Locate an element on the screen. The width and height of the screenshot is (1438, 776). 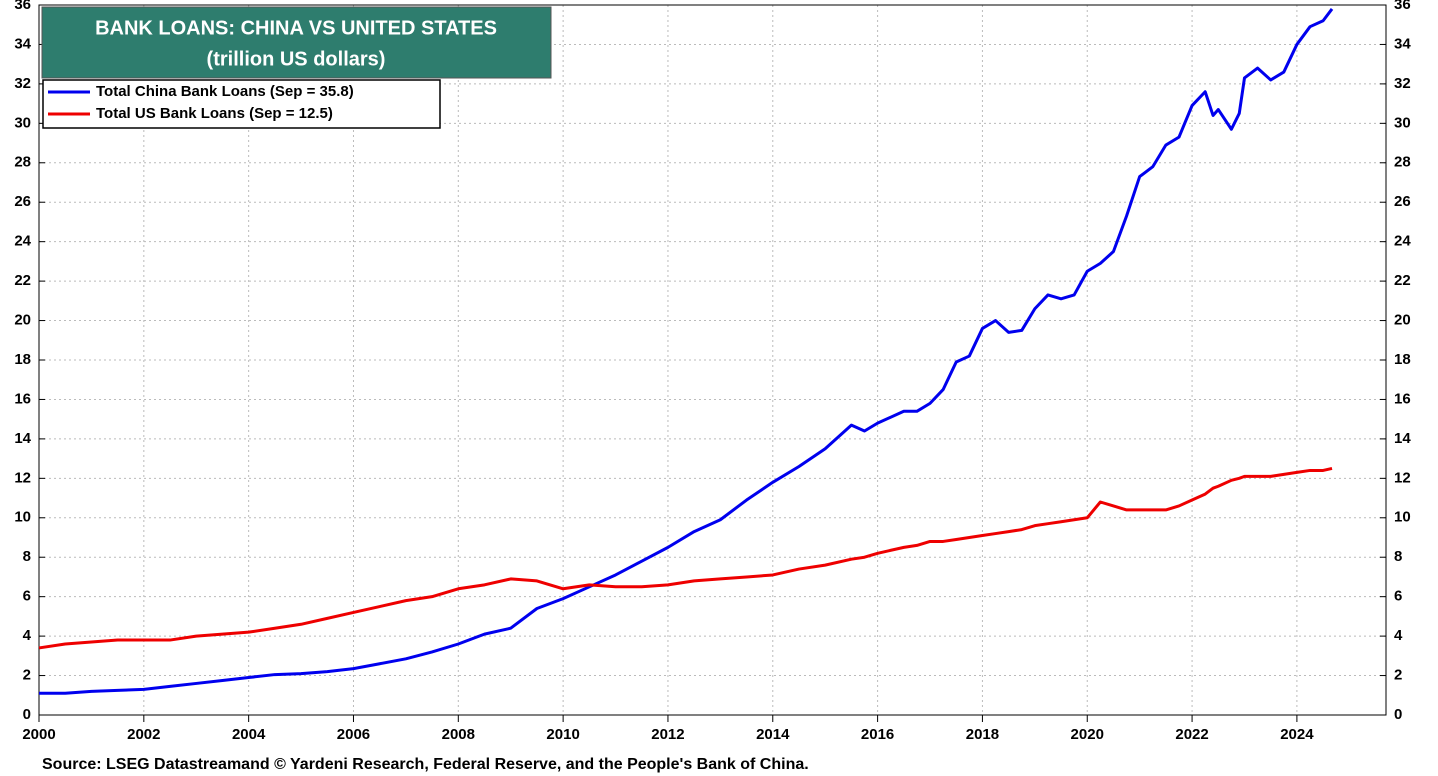
y2-tick-label: 30 is located at coordinates (1402, 122).